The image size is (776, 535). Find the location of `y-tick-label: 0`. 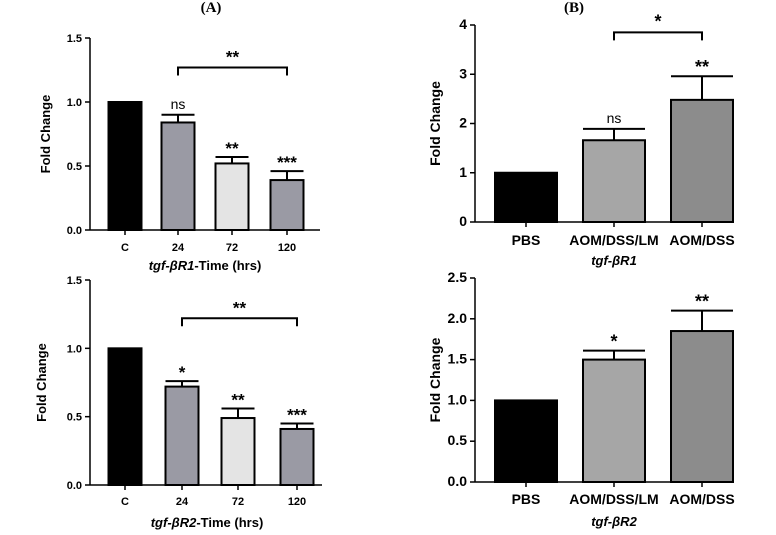

y-tick-label: 0 is located at coordinates (463, 221).